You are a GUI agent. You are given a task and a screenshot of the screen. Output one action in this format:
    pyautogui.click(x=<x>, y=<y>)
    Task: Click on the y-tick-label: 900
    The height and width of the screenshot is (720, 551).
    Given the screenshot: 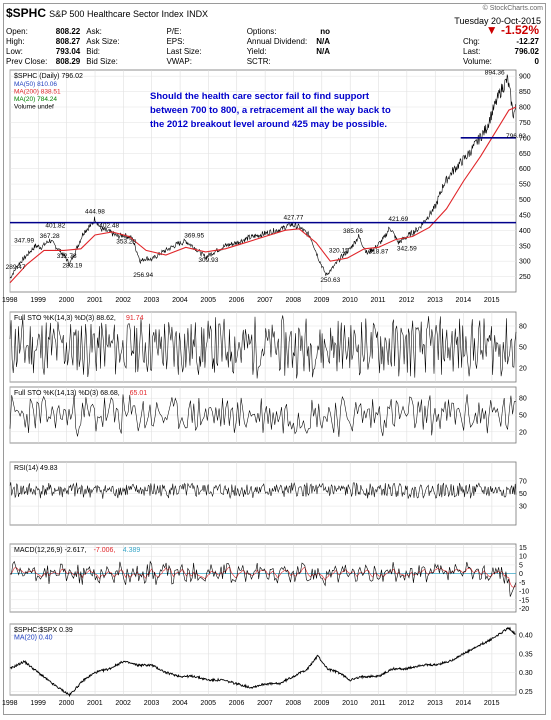 What is the action you would take?
    pyautogui.click(x=525, y=77)
    